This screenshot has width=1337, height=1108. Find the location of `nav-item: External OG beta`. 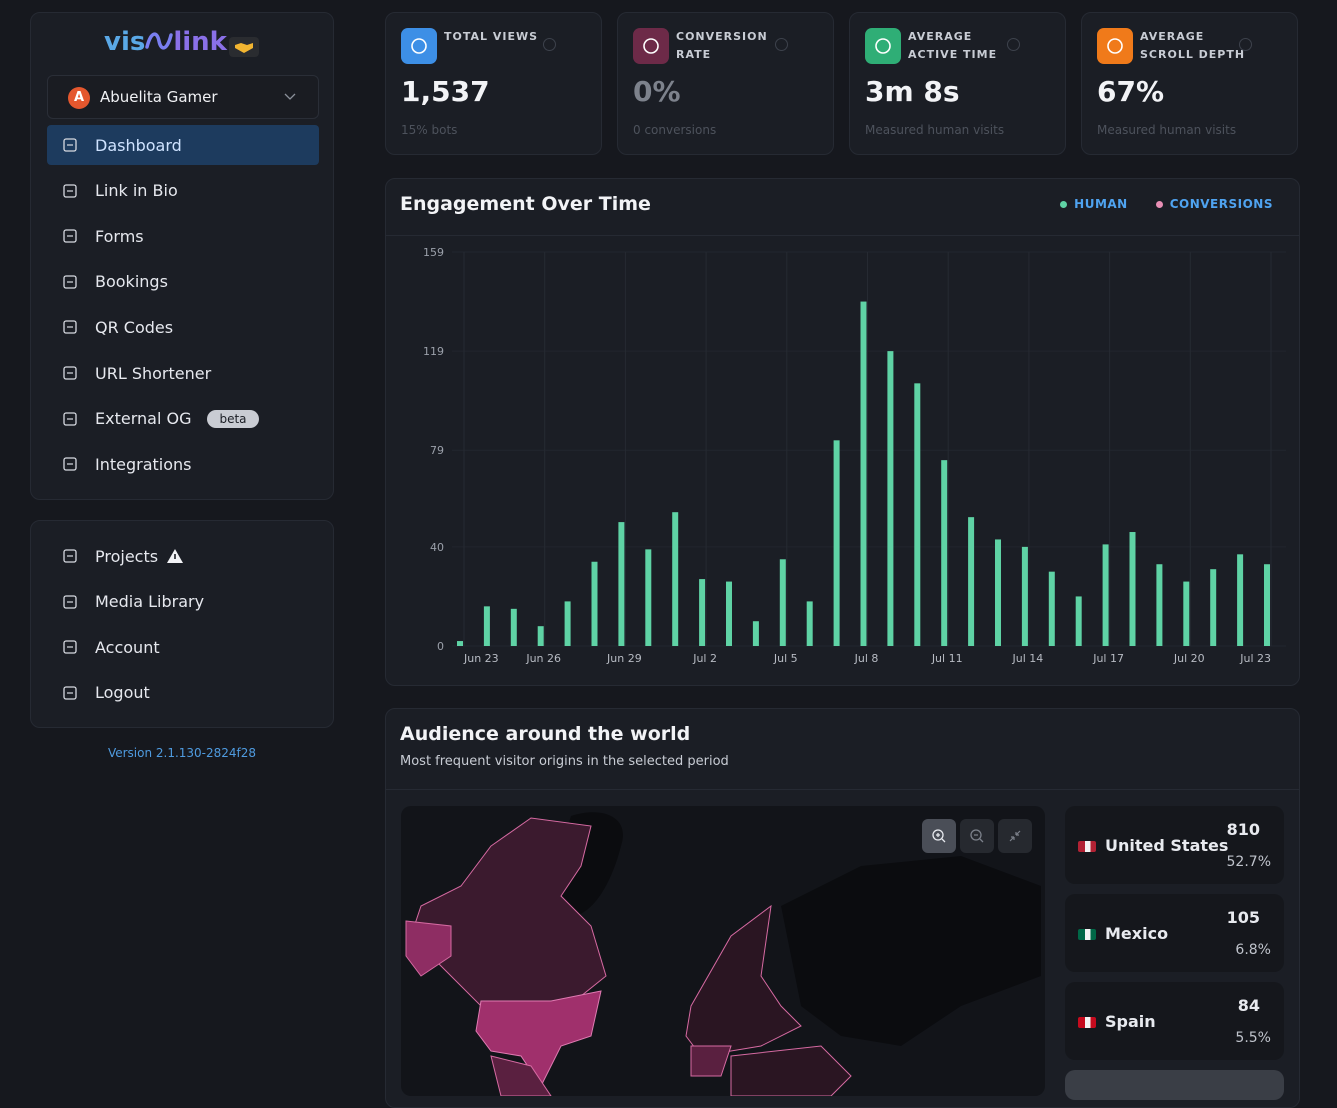

nav-item: External OG beta is located at coordinates (183, 419).